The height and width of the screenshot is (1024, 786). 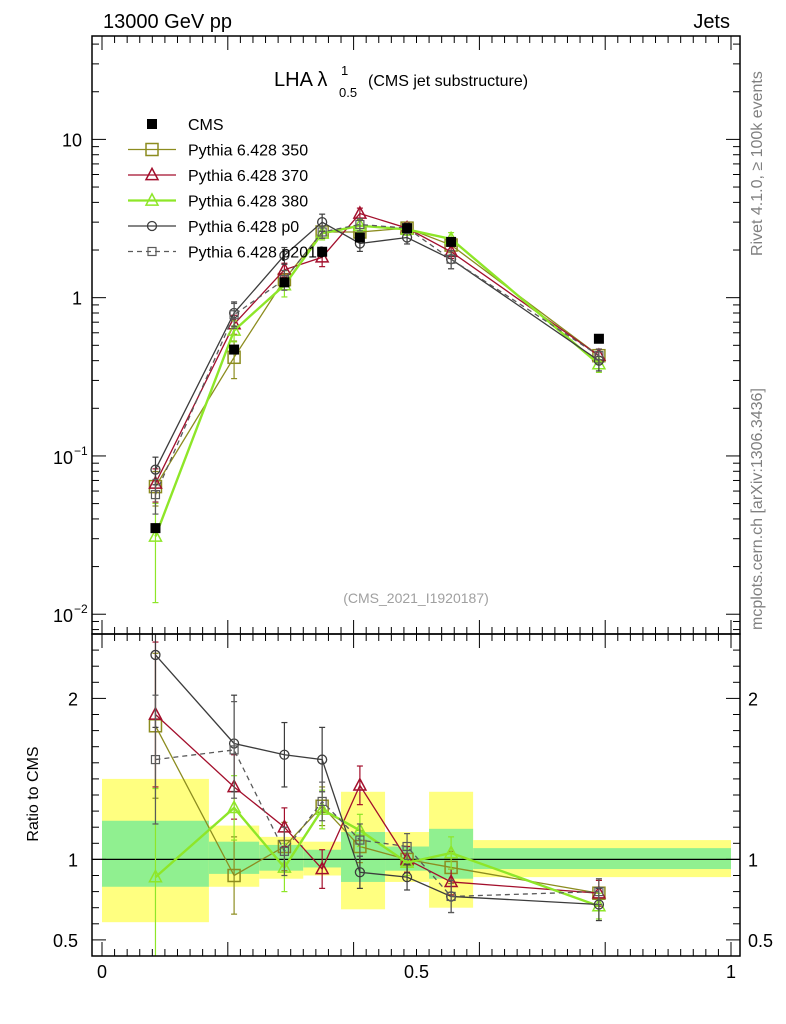 What do you see at coordinates (167, 22) in the screenshot?
I see `header-left: 13000 GeV pp` at bounding box center [167, 22].